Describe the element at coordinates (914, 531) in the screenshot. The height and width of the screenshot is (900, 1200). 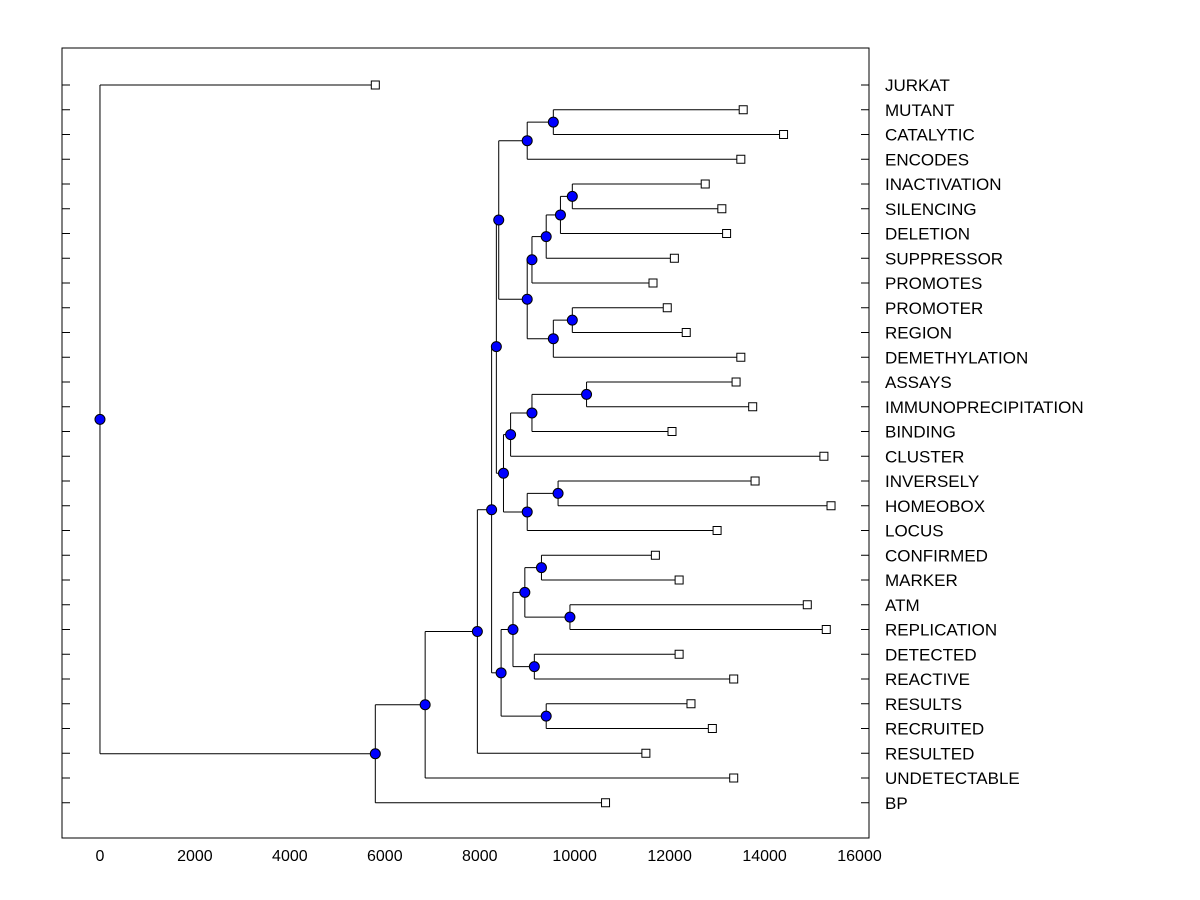
I see `leaf-label: LOCUS` at that location.